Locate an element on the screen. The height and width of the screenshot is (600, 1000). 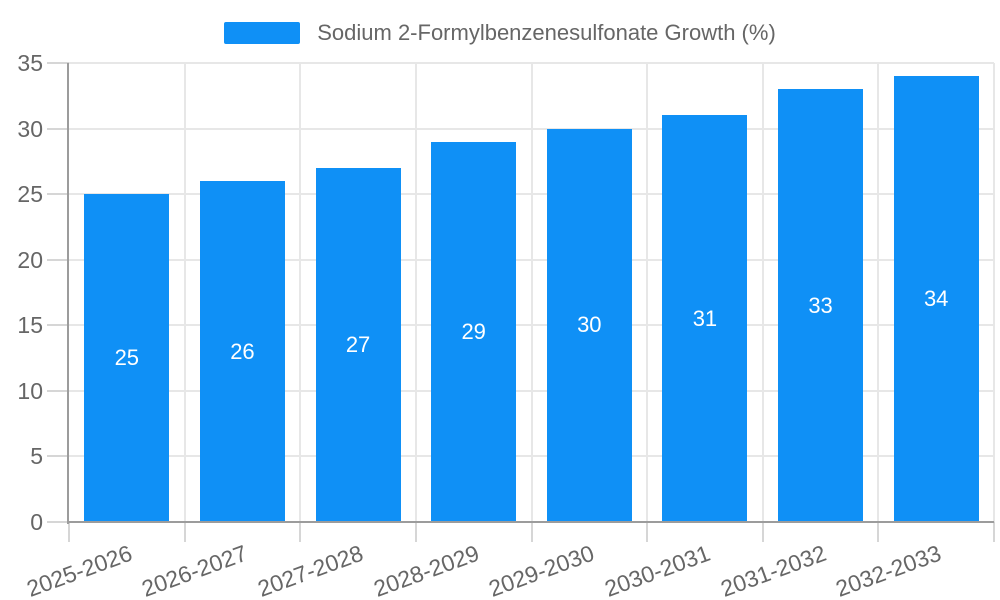
bar-value-label: 33 is located at coordinates (820, 305).